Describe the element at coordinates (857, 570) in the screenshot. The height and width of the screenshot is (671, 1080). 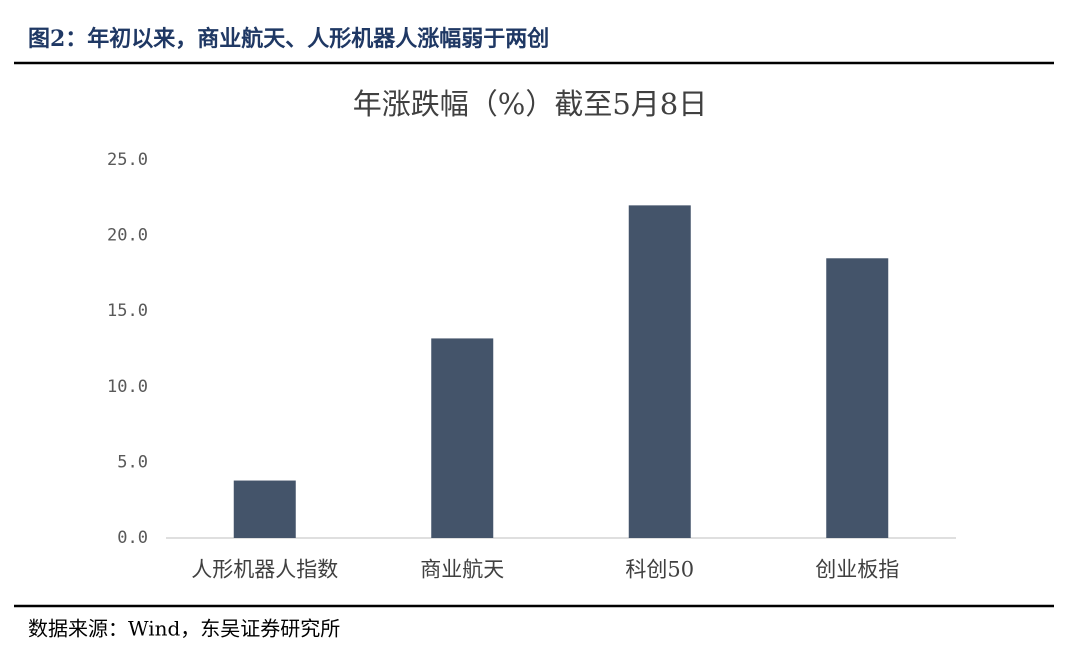
I see `x-tick-label: 创业板指` at that location.